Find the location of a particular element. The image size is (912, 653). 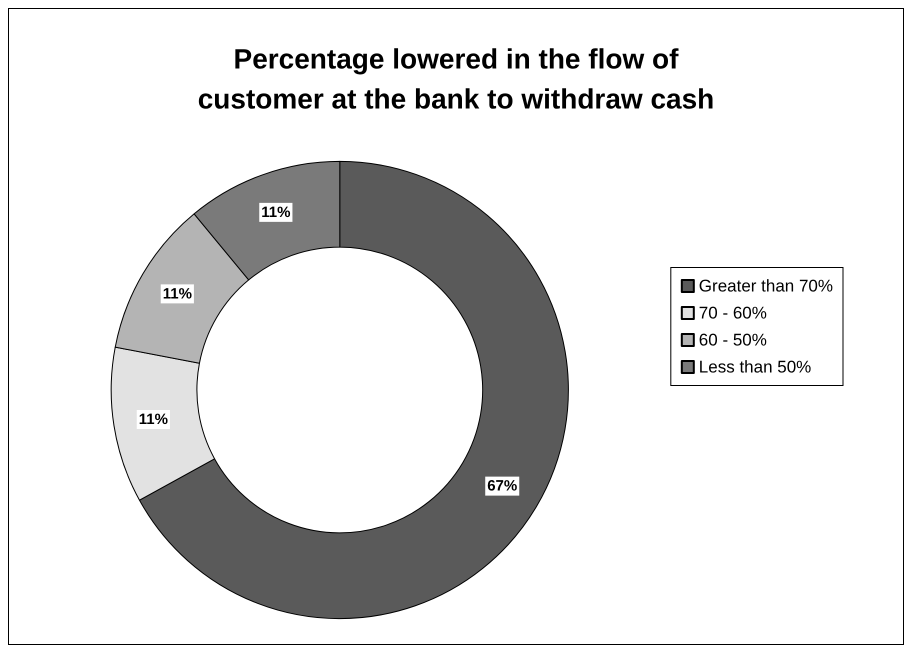

legend-label: Greater than 70% is located at coordinates (766, 286).